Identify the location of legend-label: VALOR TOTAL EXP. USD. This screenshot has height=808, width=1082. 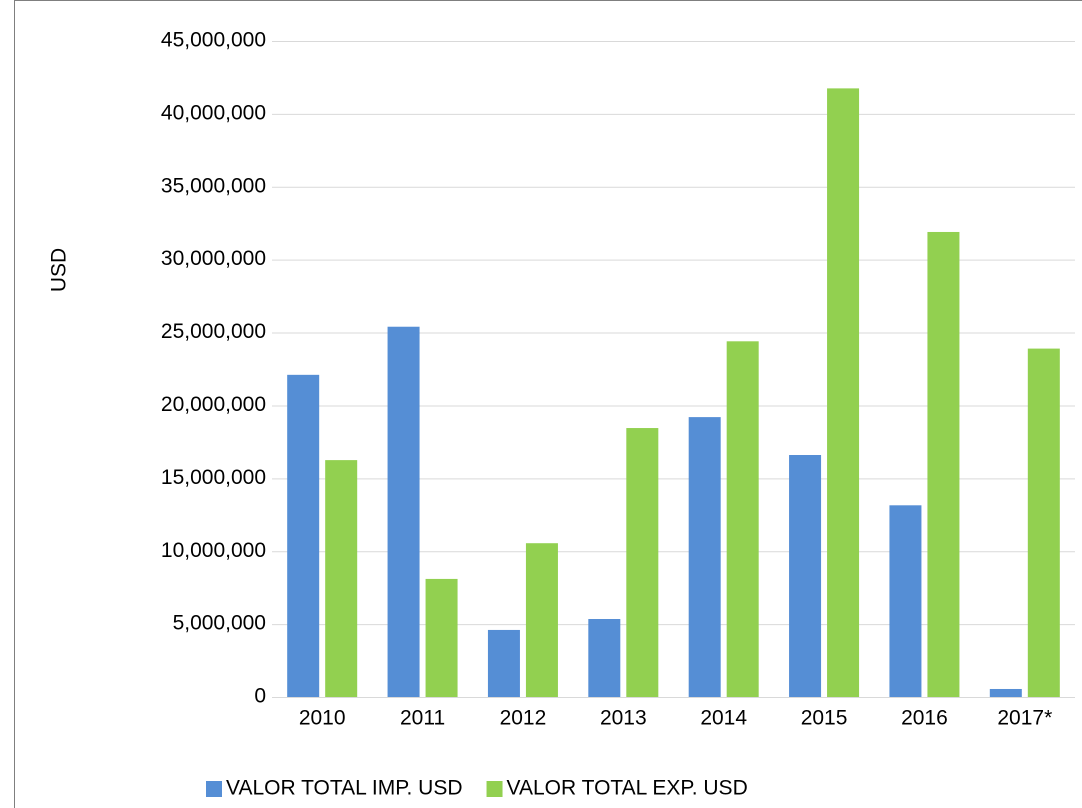
(627, 788).